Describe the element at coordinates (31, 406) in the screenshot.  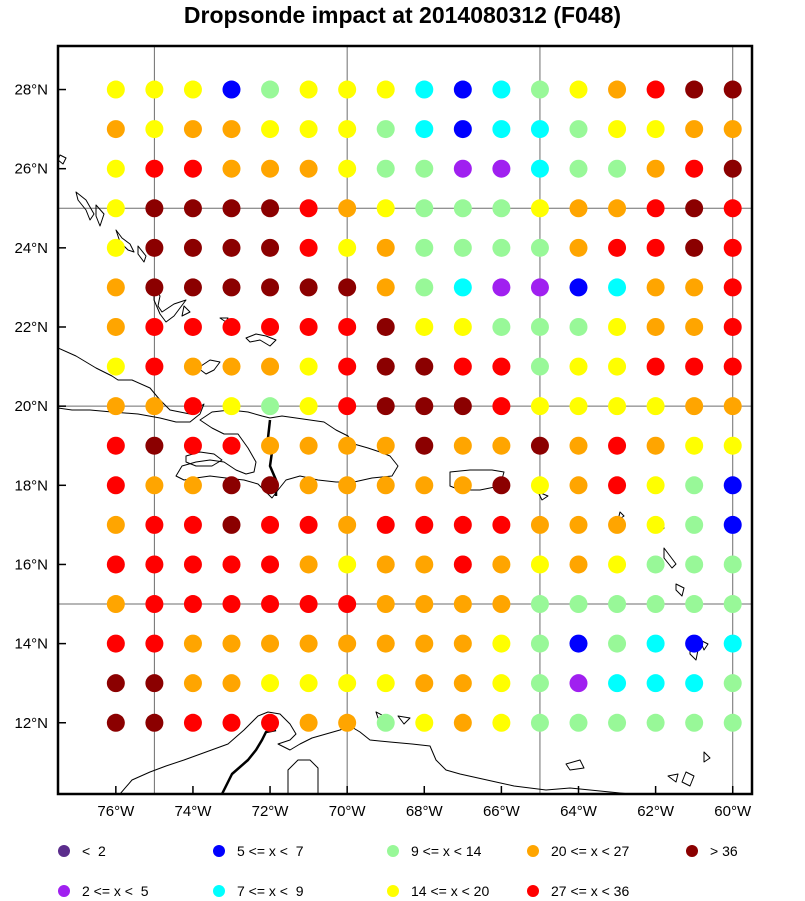
I see `y-tick-label: 20°N` at that location.